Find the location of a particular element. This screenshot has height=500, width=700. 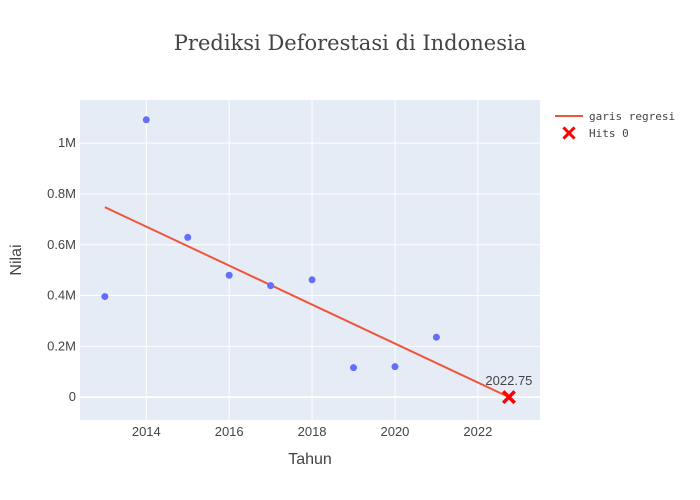

zero-hit-marker is located at coordinates (508, 397).